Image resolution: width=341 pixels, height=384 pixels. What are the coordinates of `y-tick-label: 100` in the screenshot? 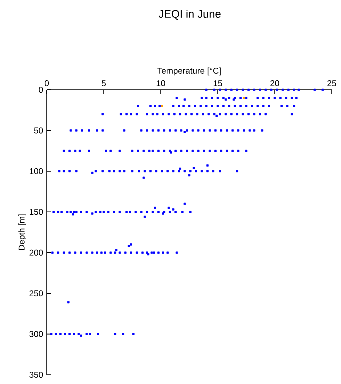 It's located at (37, 171).